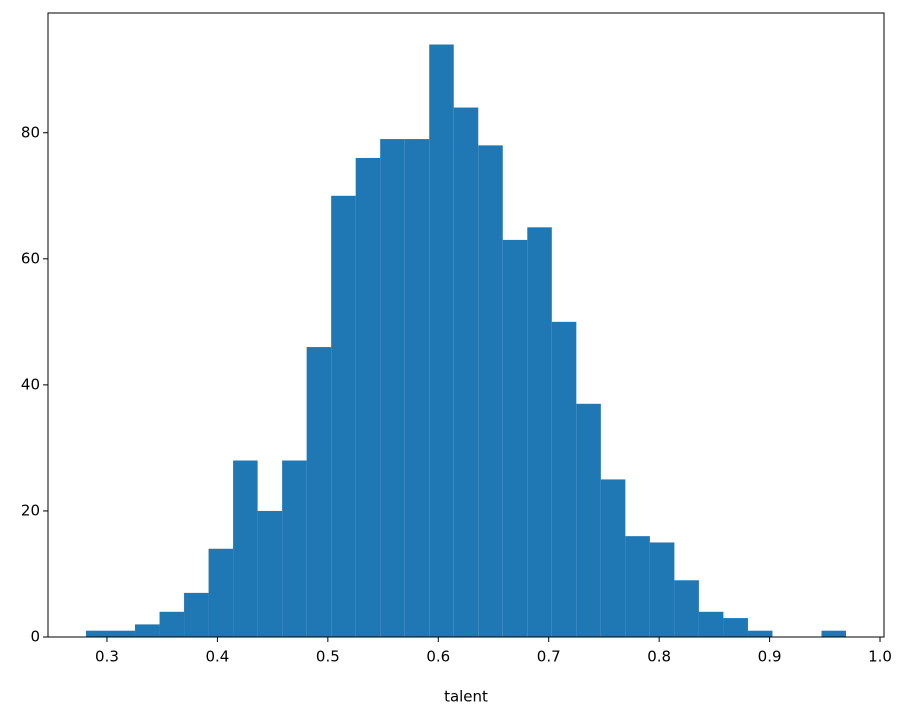 The width and height of the screenshot is (906, 718). Describe the element at coordinates (30, 258) in the screenshot. I see `y-tick-label: 60` at that location.